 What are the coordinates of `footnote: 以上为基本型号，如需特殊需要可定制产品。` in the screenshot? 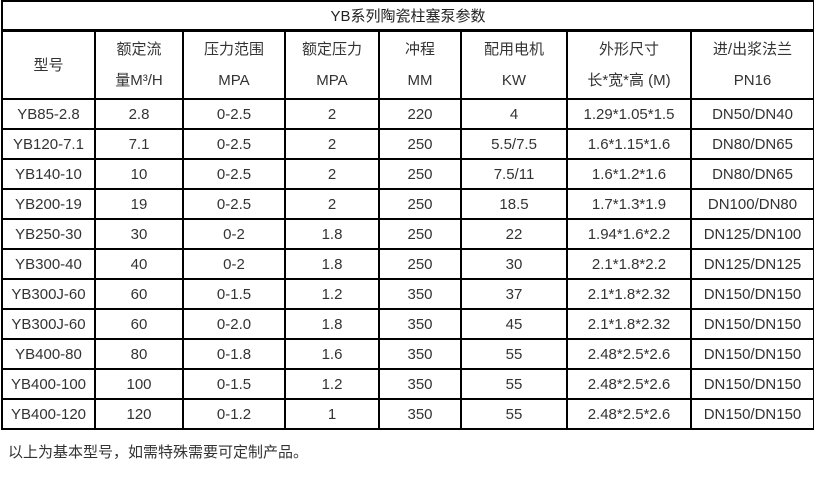 It's located at (158, 452).